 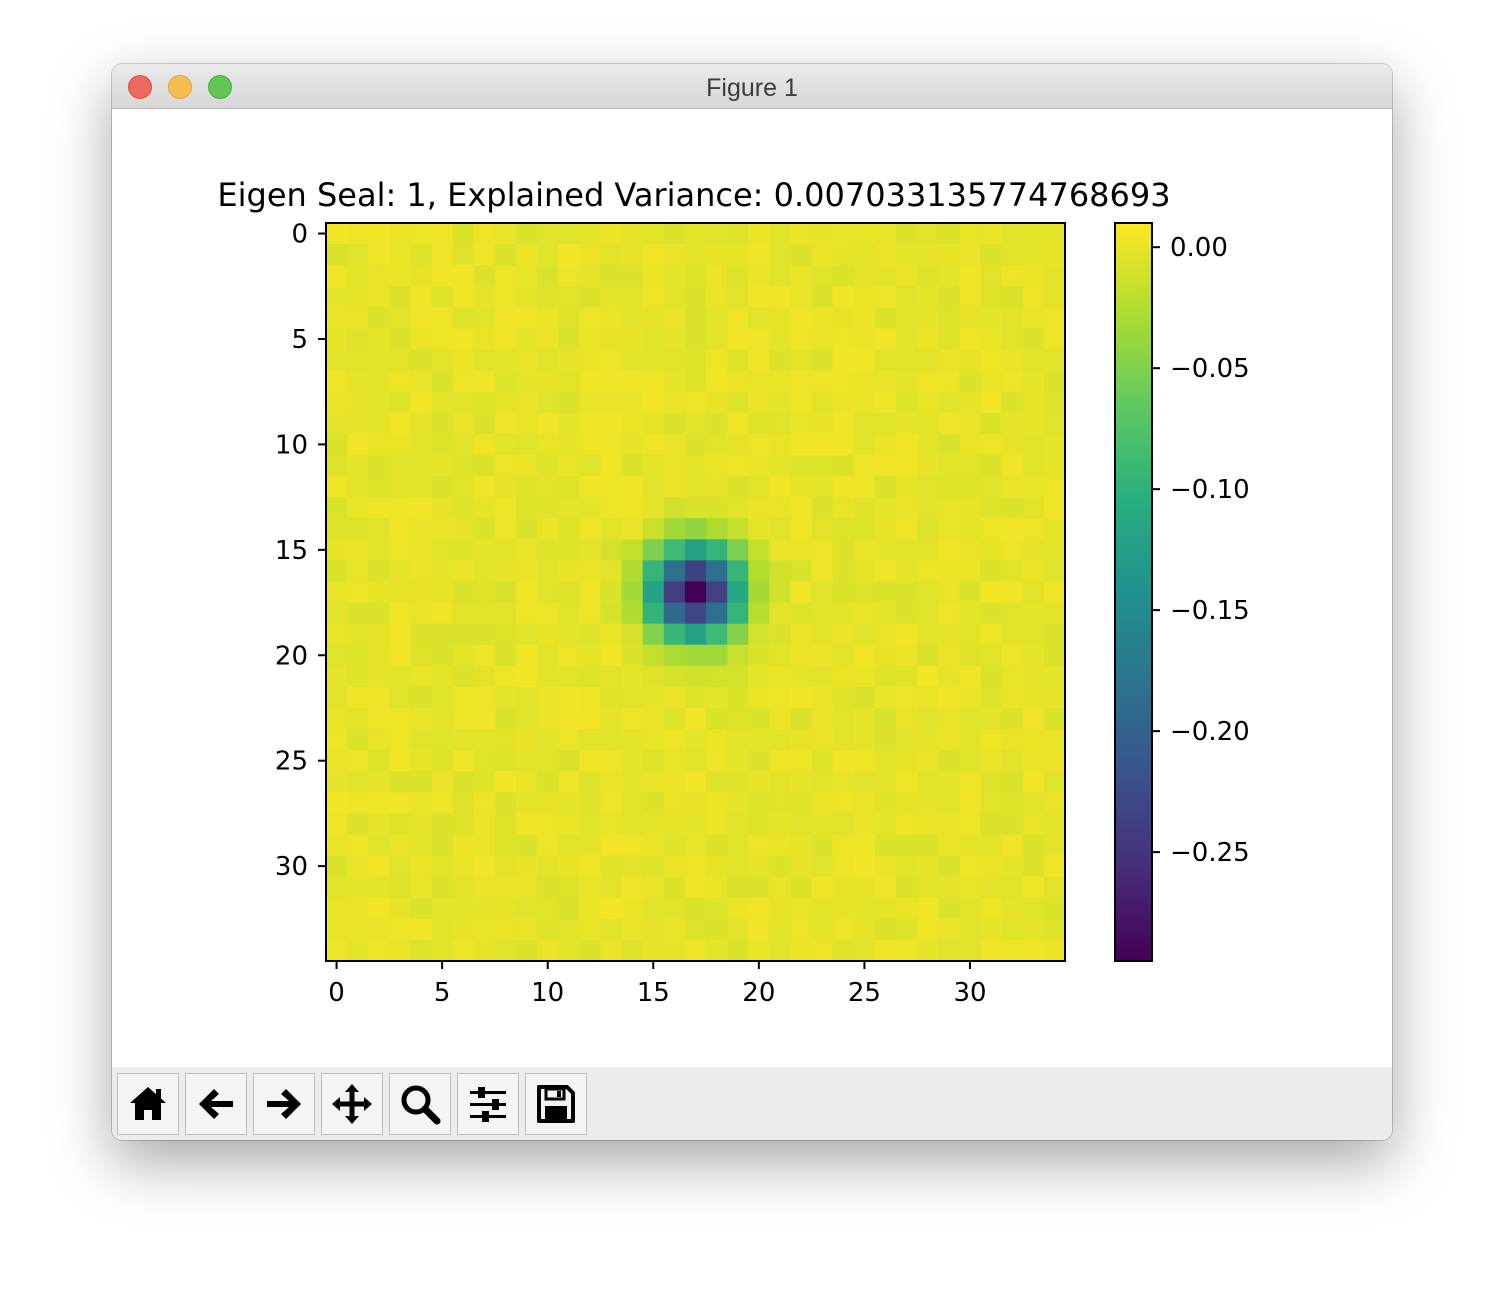 I want to click on save-button, so click(x=556, y=1104).